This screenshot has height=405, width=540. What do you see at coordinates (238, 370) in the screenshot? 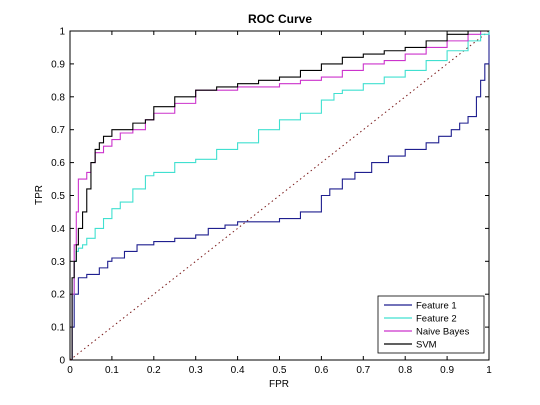
I see `x-tick-label: 0.4` at bounding box center [238, 370].